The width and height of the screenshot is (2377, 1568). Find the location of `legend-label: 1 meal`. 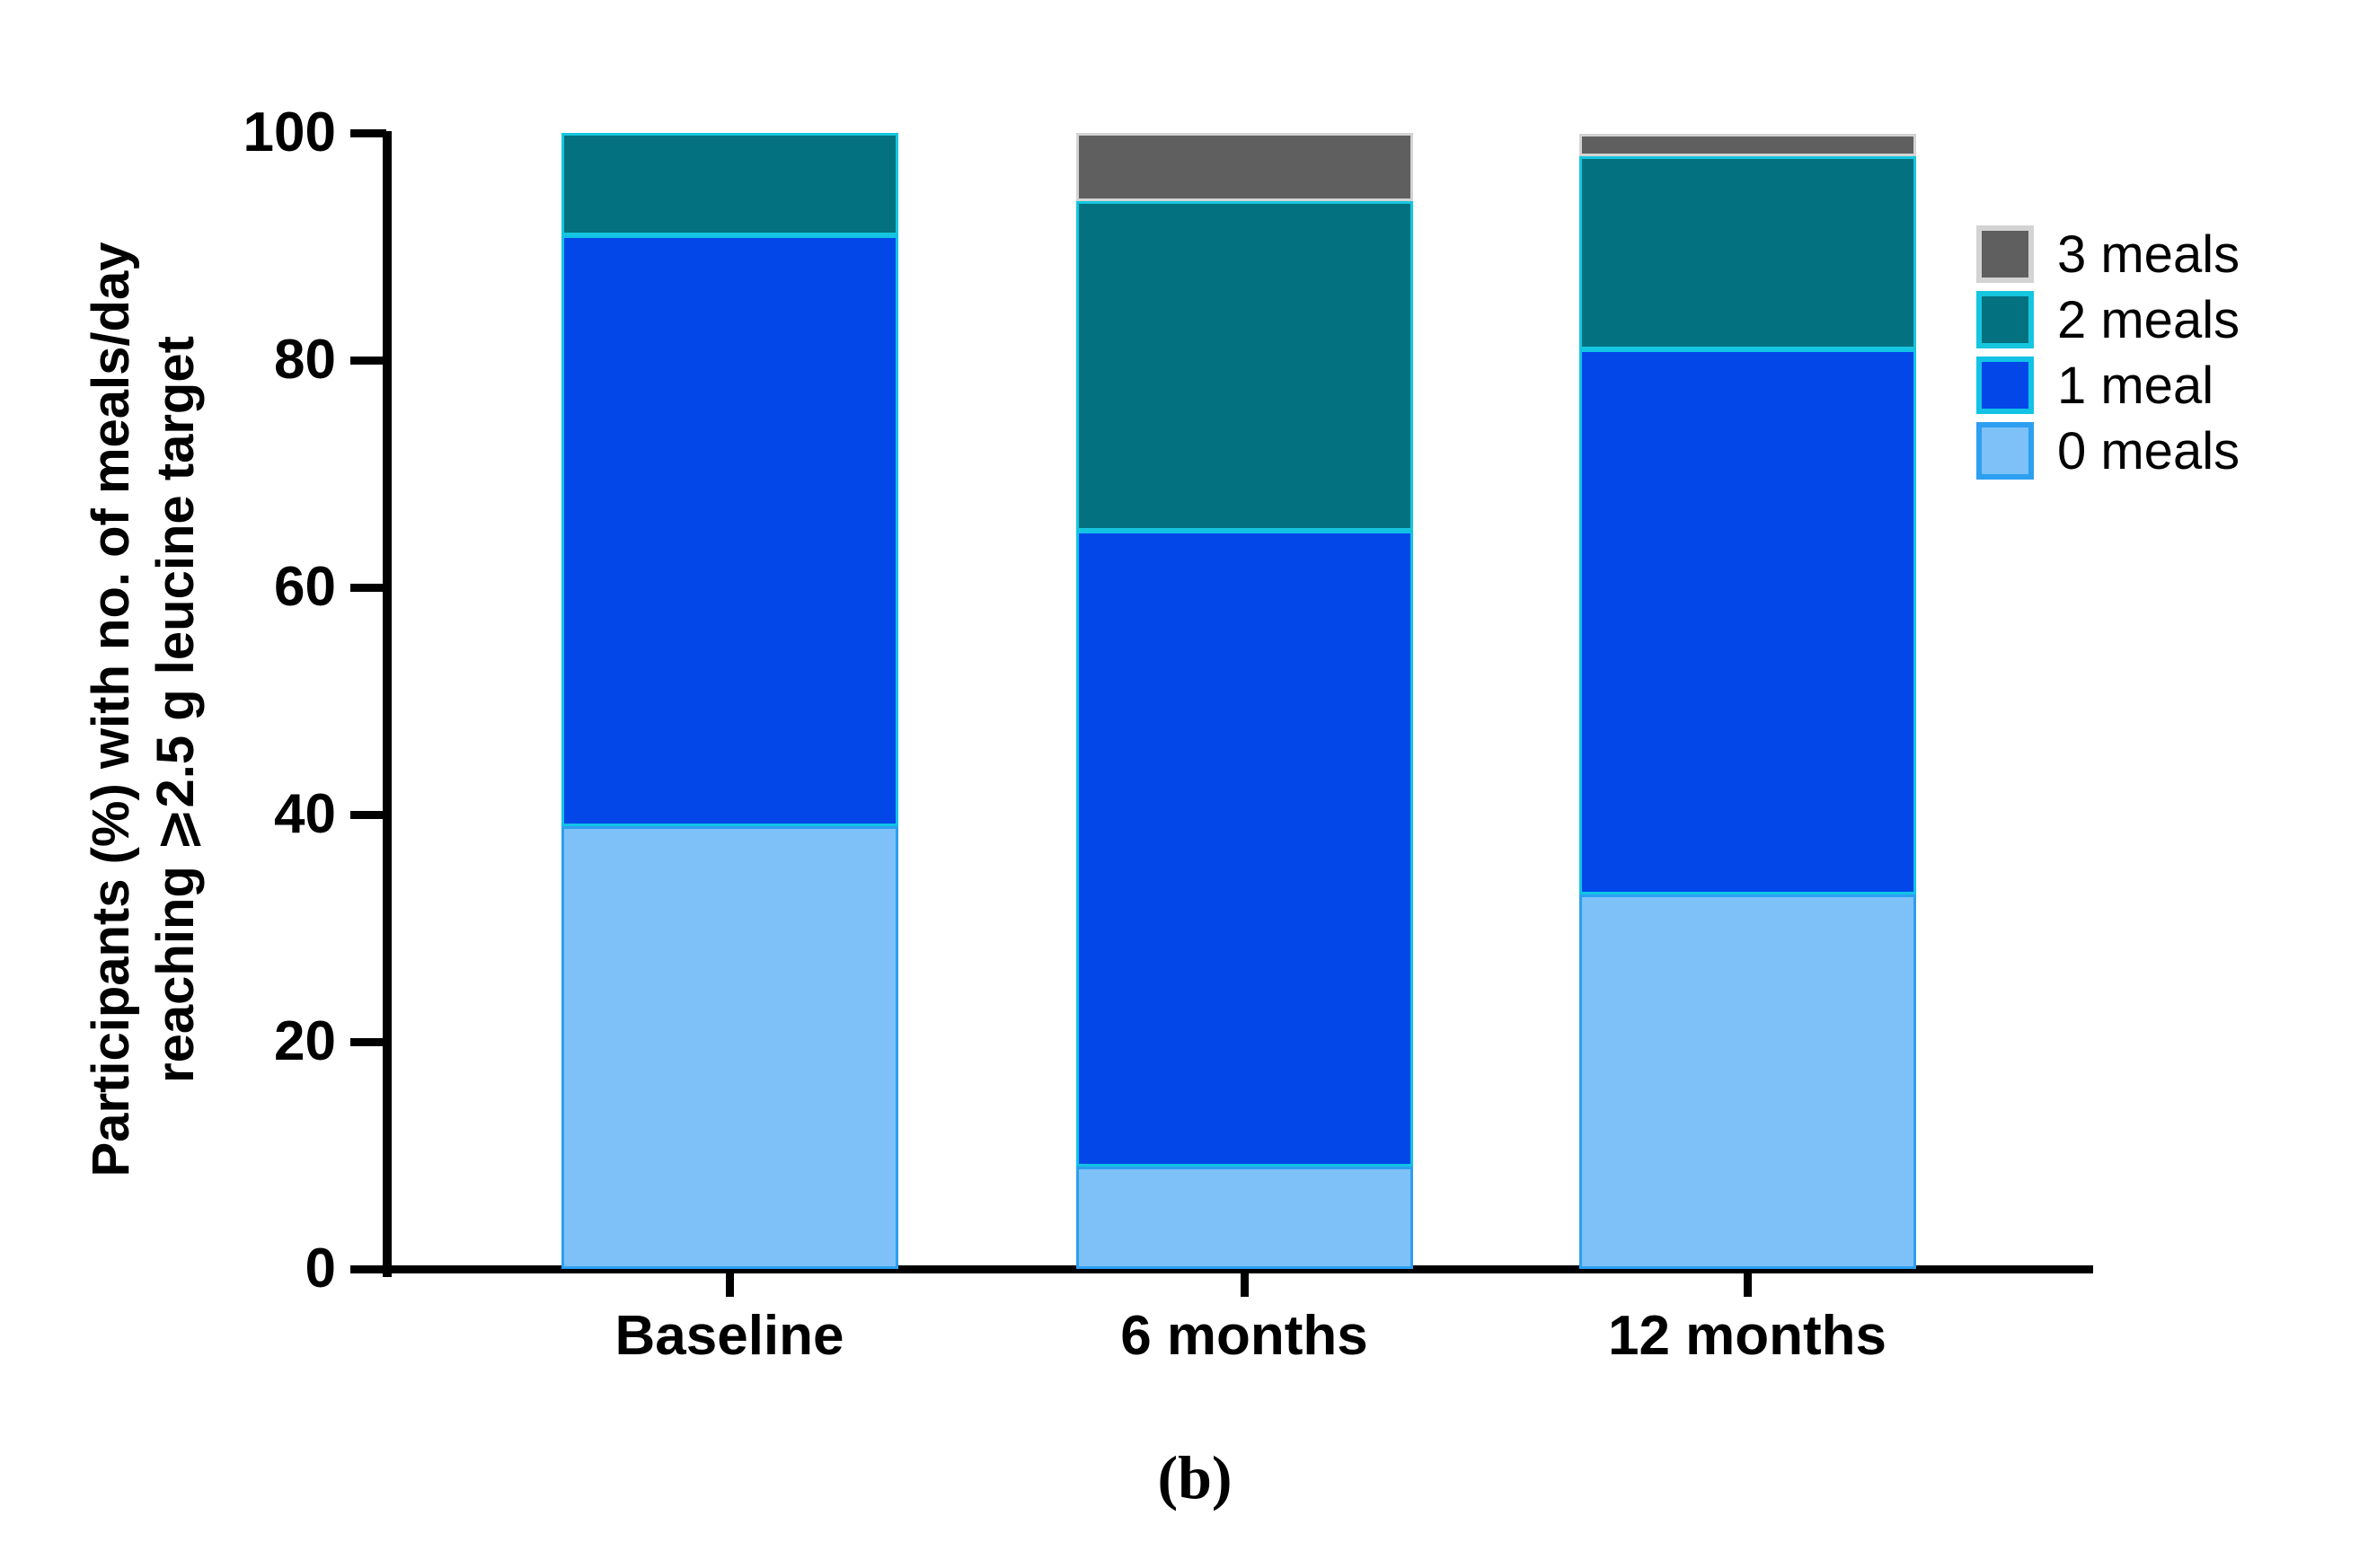

legend-label: 1 meal is located at coordinates (2135, 385).